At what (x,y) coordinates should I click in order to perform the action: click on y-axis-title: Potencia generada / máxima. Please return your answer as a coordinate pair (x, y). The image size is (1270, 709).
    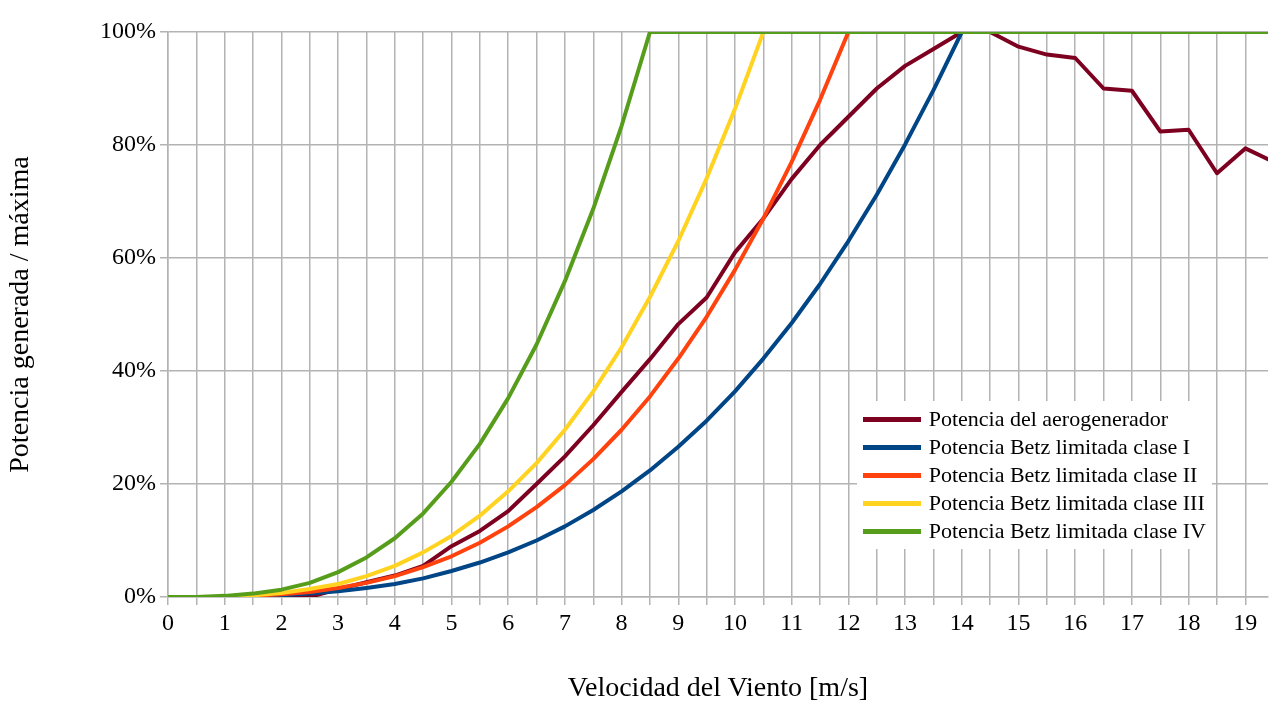
    Looking at the image, I should click on (19, 314).